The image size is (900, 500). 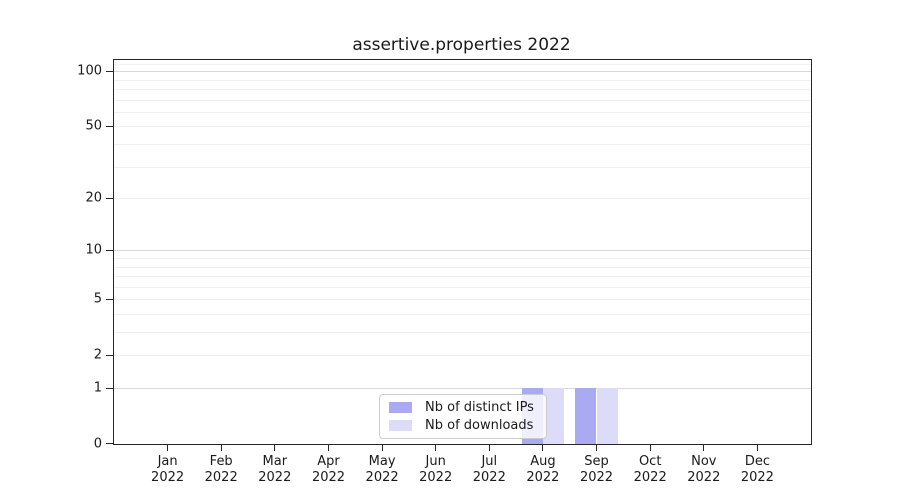 I want to click on legend-label-downloads: Nb of downloads, so click(x=479, y=425).